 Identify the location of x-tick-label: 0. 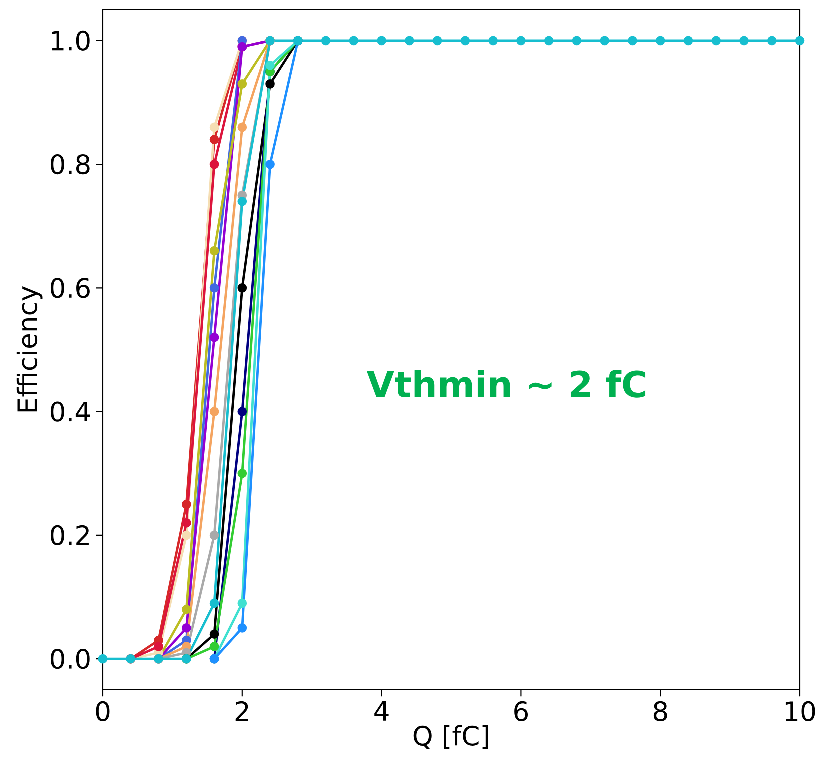
(103, 711).